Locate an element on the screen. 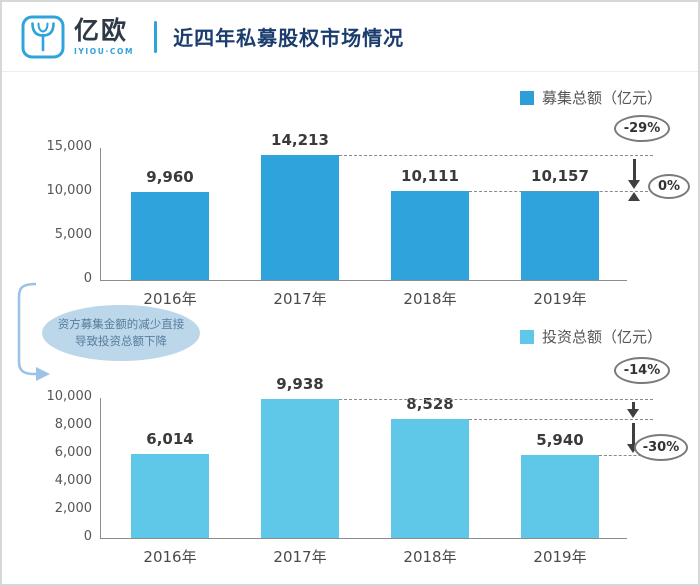 This screenshot has height=586, width=700. legend-label: 募集总额（亿元） is located at coordinates (601, 98).